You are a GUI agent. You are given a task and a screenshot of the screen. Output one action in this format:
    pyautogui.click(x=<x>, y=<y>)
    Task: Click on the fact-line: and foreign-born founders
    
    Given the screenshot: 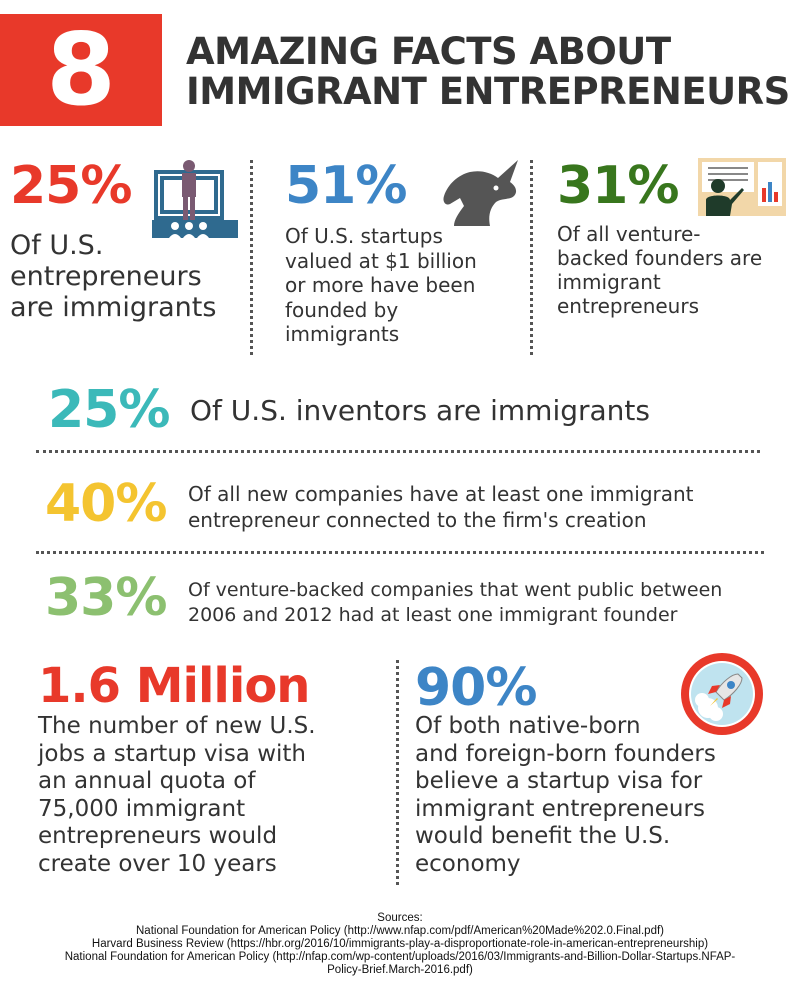 What is the action you would take?
    pyautogui.click(x=565, y=753)
    